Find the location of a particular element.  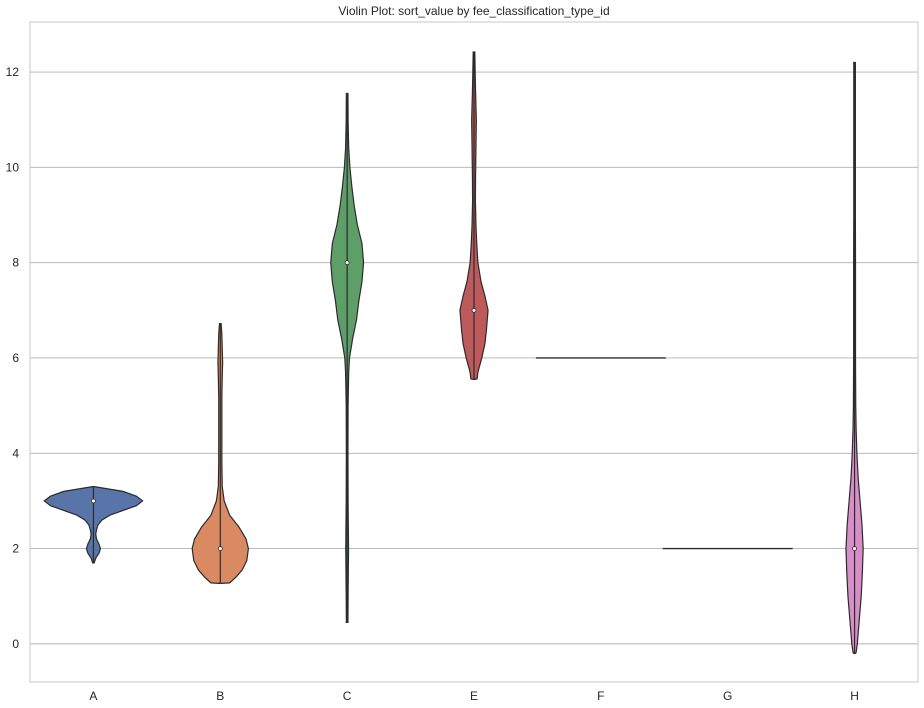

x-tick-label: G is located at coordinates (727, 696).